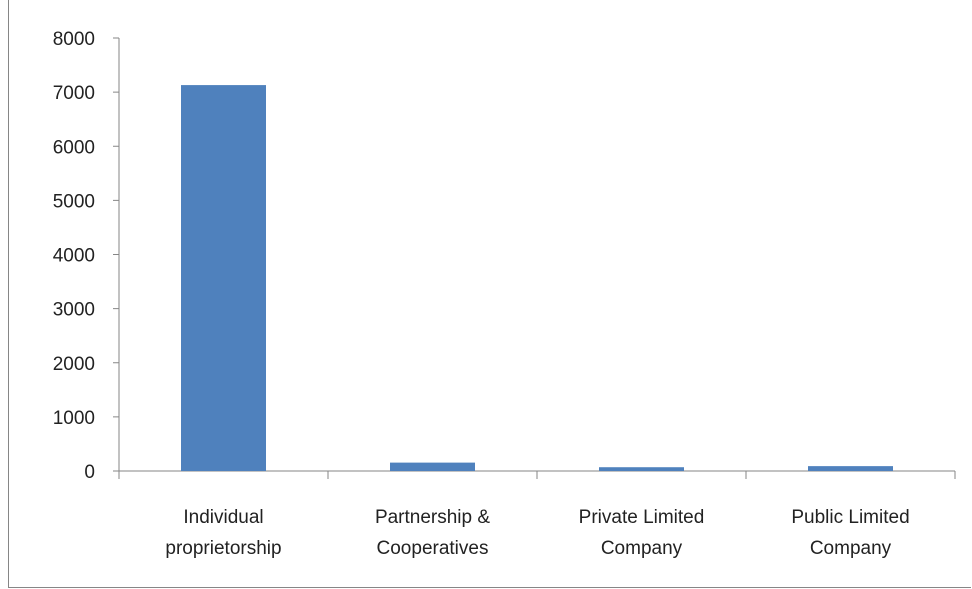 This screenshot has width=972, height=589. What do you see at coordinates (74, 256) in the screenshot?
I see `y-tick-label: 4000` at bounding box center [74, 256].